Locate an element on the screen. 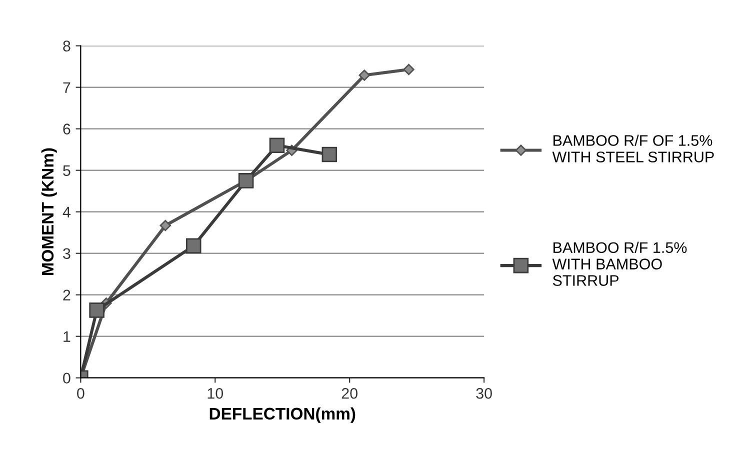 This screenshot has height=458, width=747. x-tick-label: 10 is located at coordinates (216, 393).